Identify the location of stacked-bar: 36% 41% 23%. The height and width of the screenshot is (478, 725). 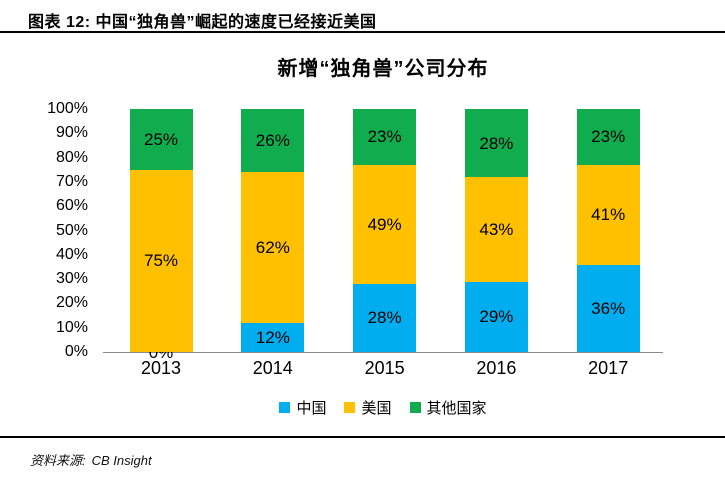
(608, 230).